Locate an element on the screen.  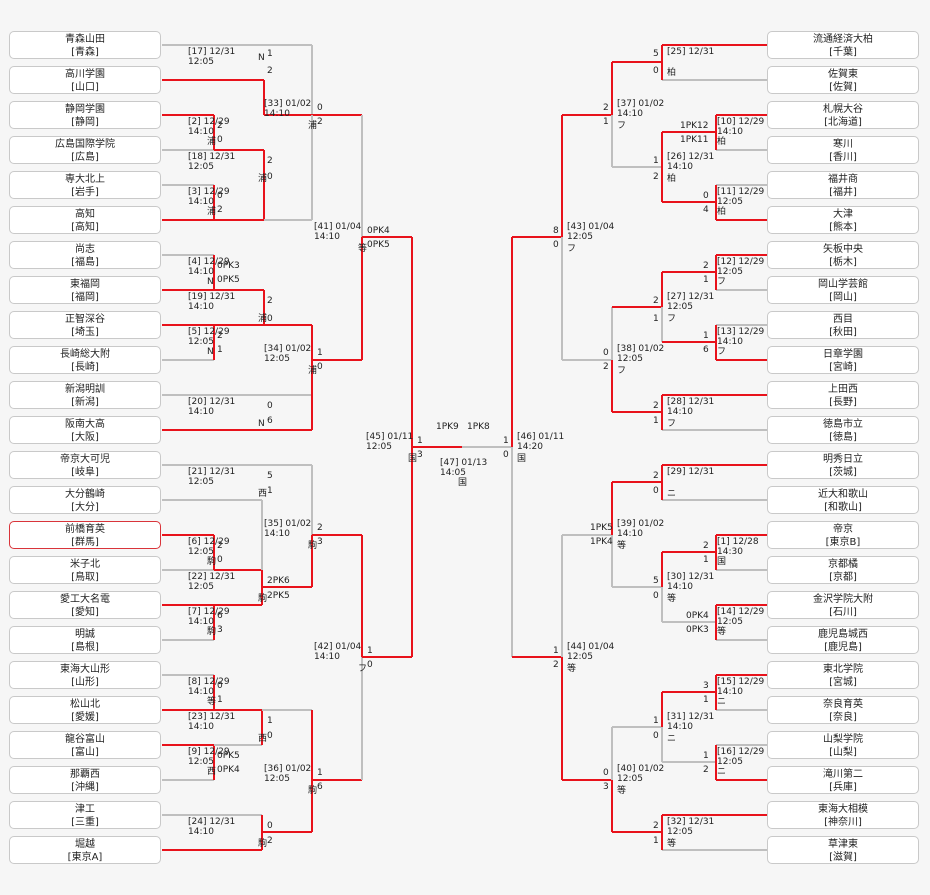
left-team-13: 帝京大可児 [岐阜] is located at coordinates (85, 465).